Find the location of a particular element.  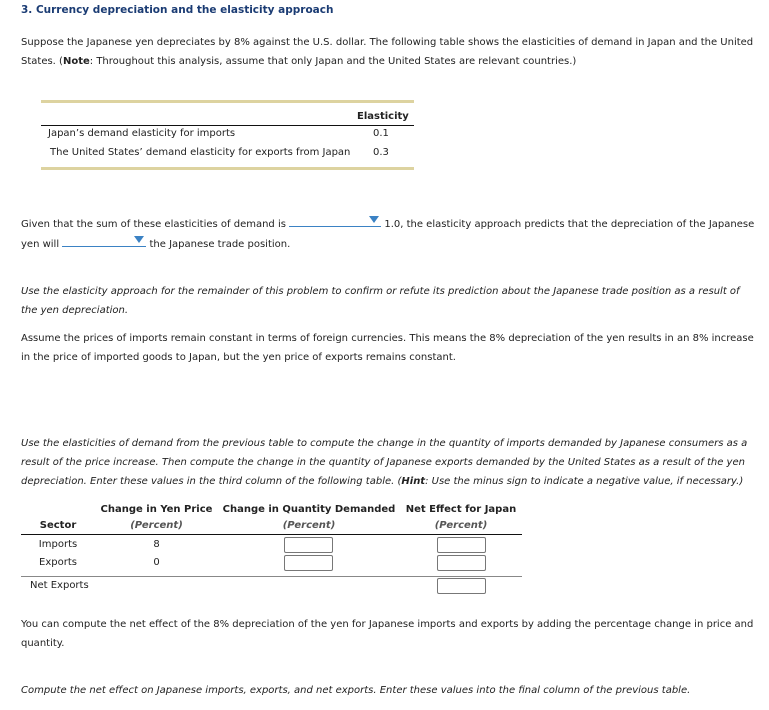

comparison-dropdown is located at coordinates (335, 220).